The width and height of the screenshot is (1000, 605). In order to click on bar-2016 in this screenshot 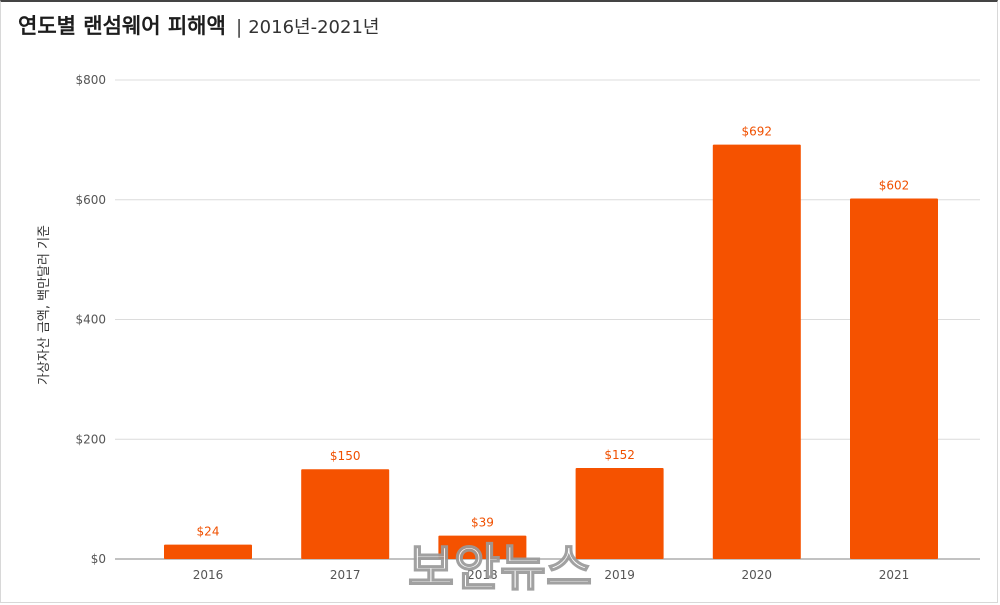, I will do `click(208, 551)`.